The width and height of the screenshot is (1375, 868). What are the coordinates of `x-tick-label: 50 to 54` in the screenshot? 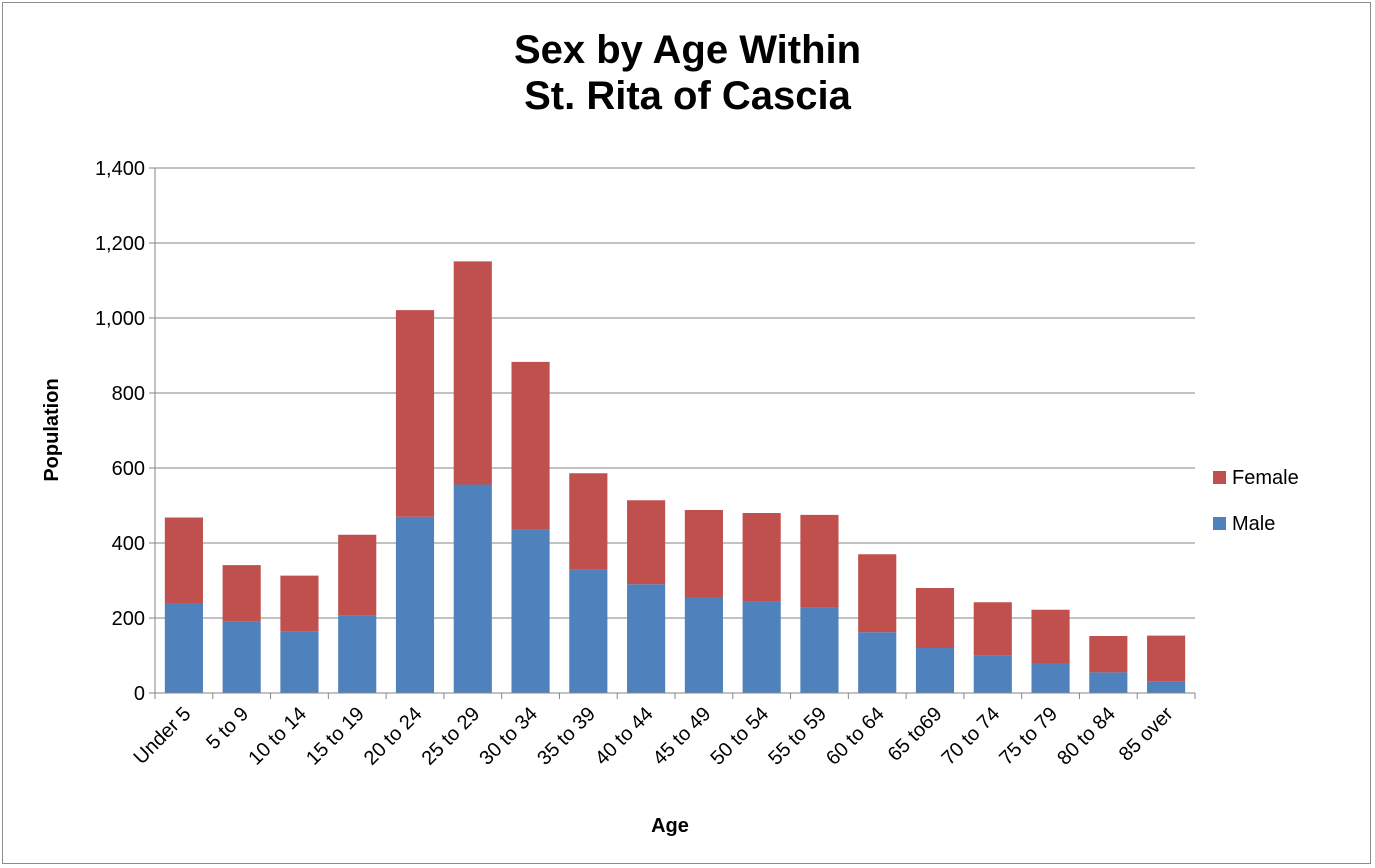 It's located at (740, 736).